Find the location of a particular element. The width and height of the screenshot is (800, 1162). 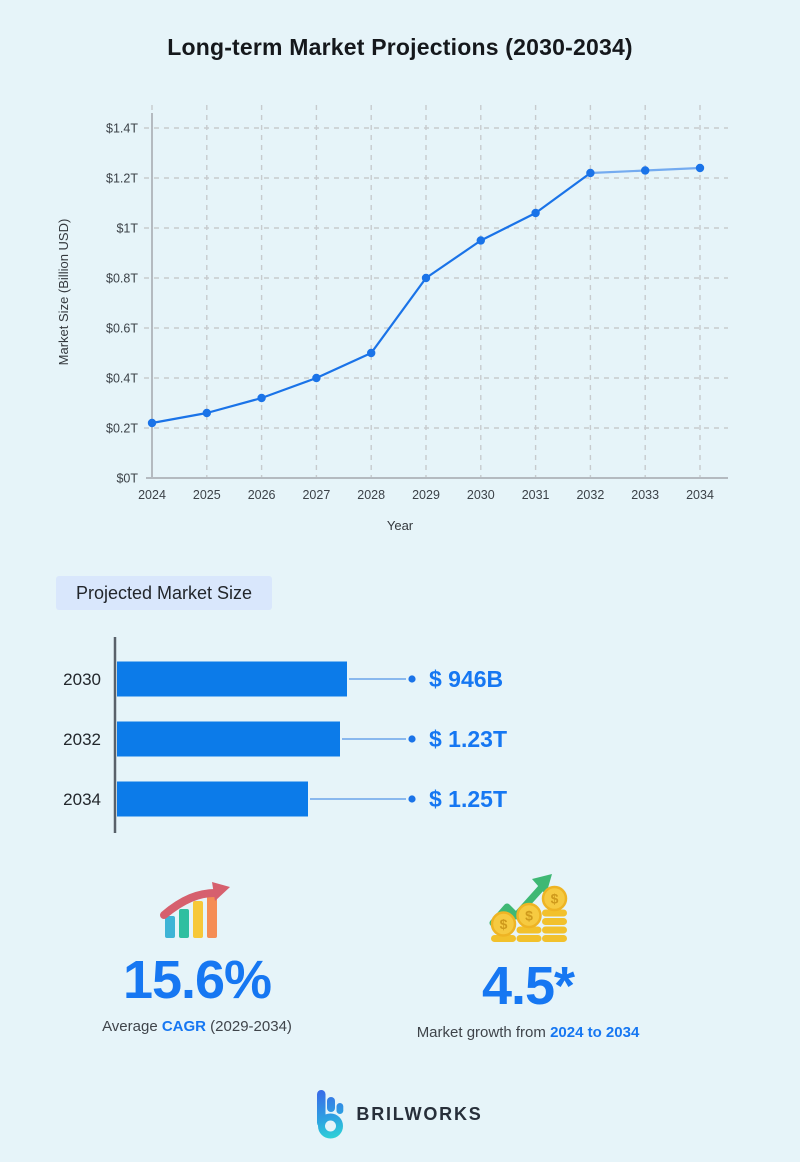

bar-value-label: $ 1.23T is located at coordinates (468, 739).